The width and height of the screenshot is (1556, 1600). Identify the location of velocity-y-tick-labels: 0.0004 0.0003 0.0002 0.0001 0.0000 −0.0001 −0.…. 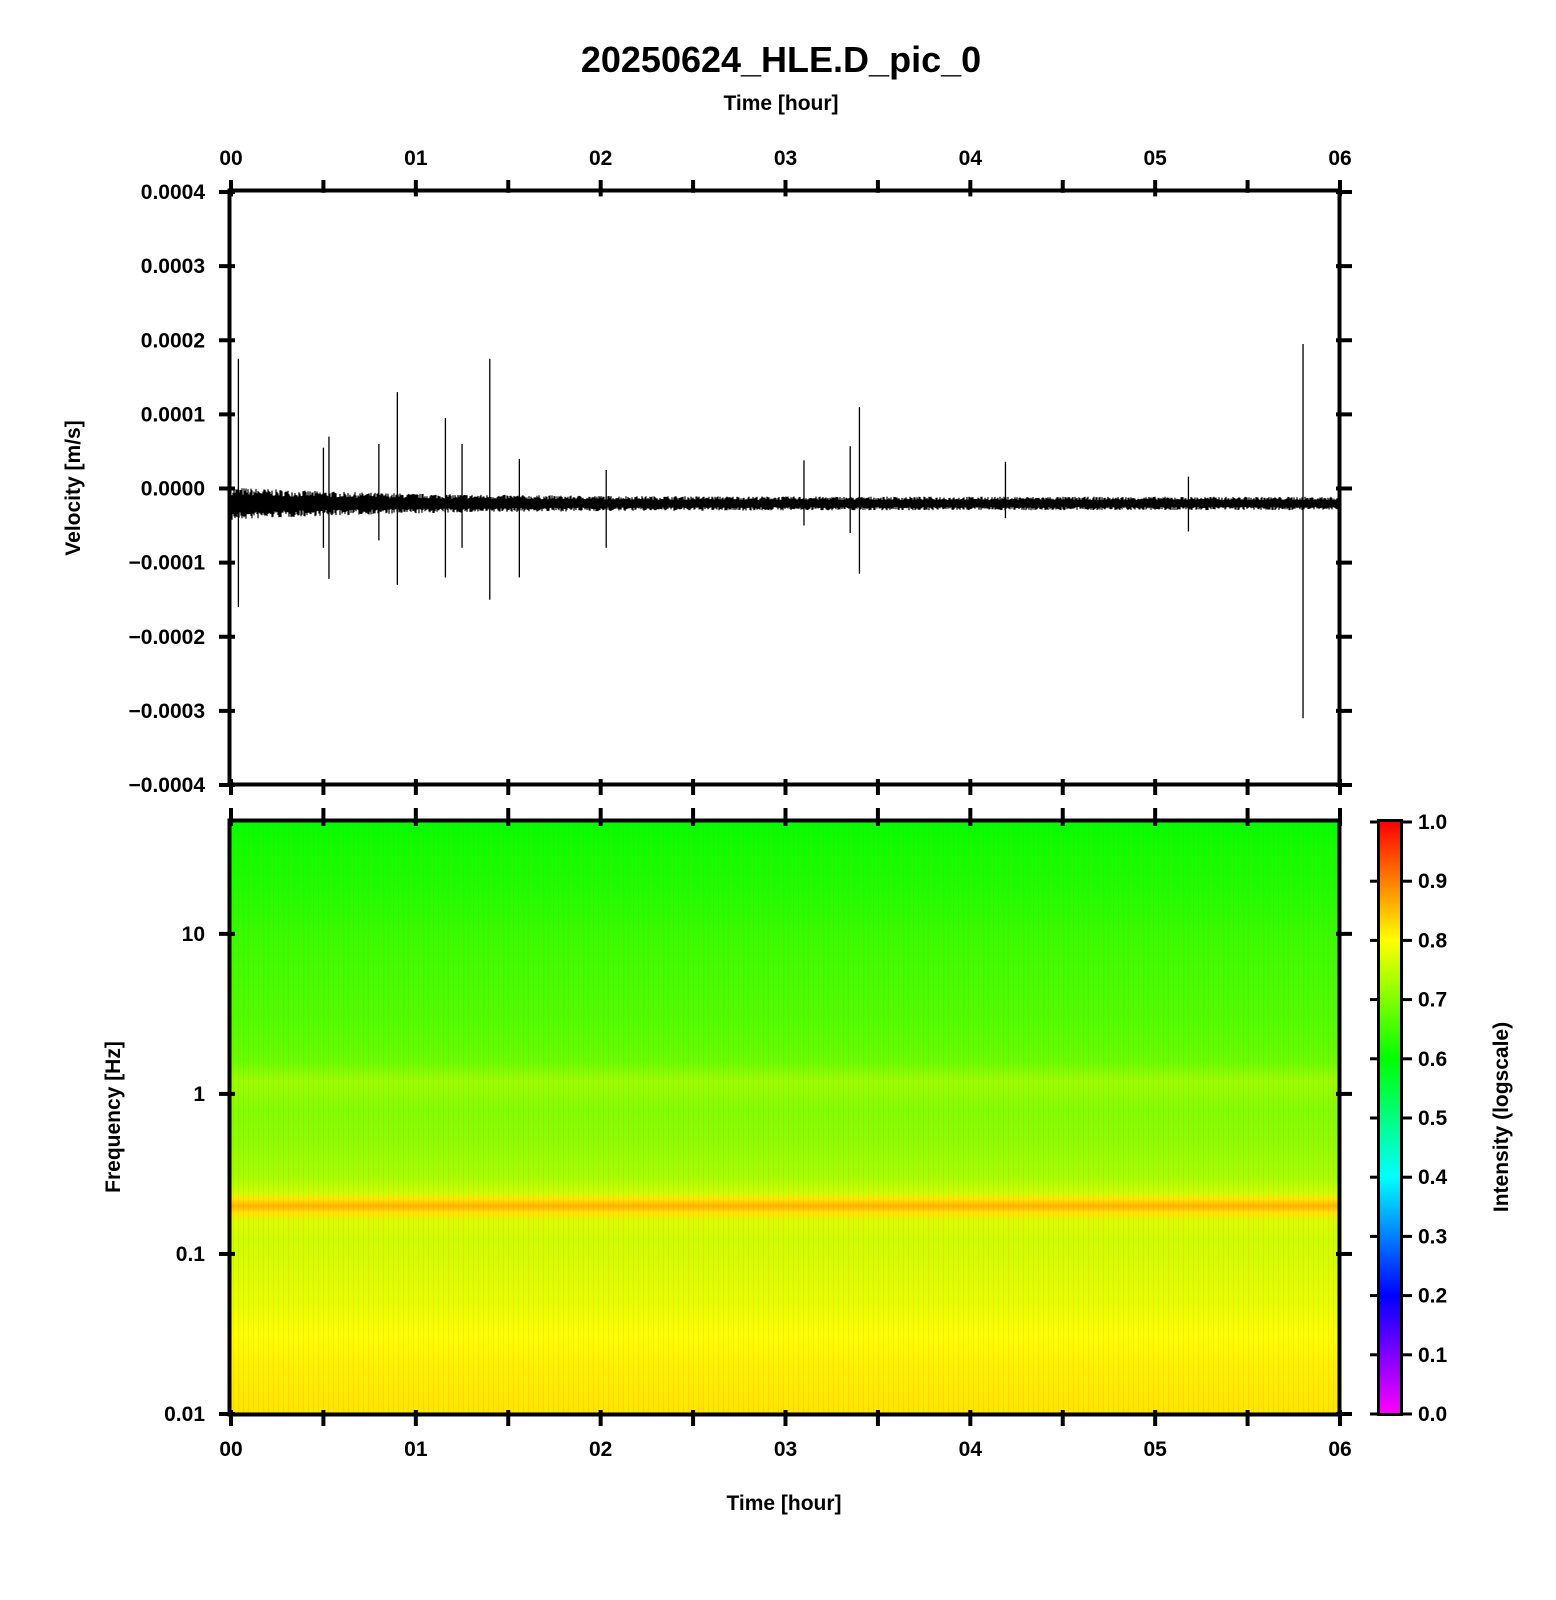
(167, 489).